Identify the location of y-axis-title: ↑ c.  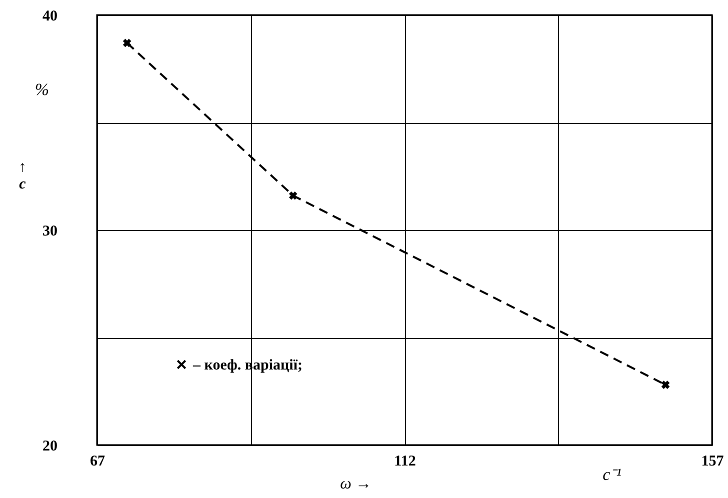
(22, 176).